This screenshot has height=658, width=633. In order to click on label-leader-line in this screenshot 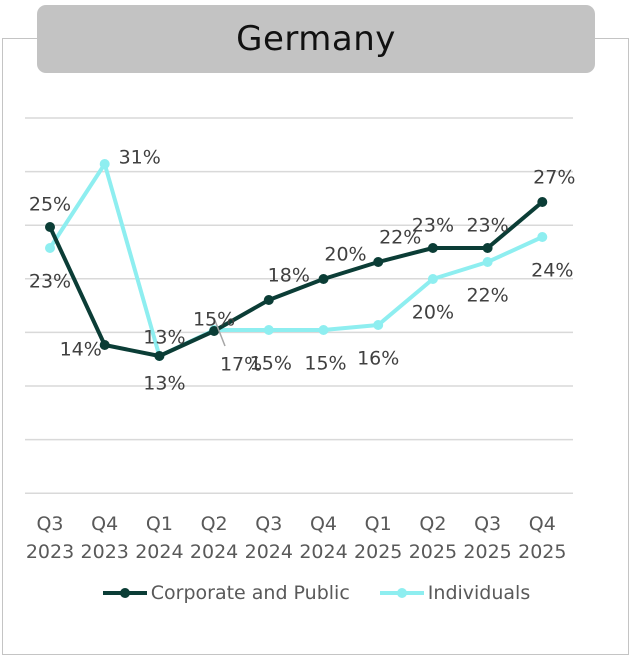, I will do `click(219, 332)`.